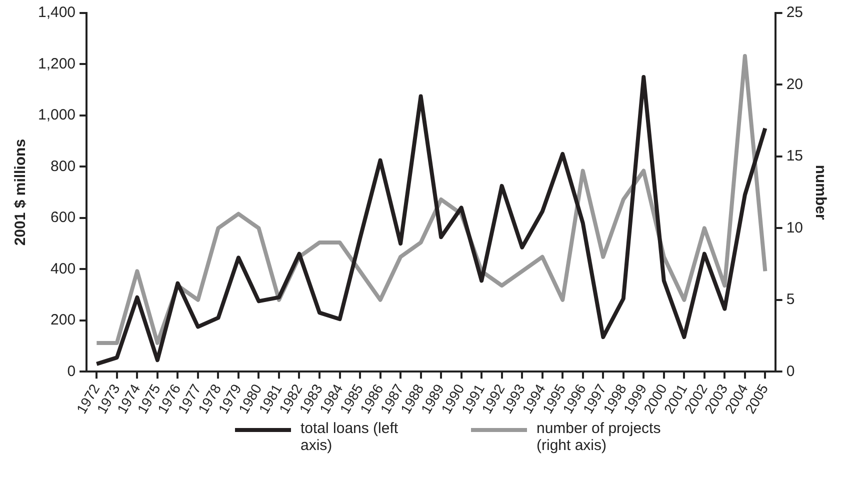 This screenshot has width=841, height=495. I want to click on legend-label: total loans (left axis), so click(350, 437).